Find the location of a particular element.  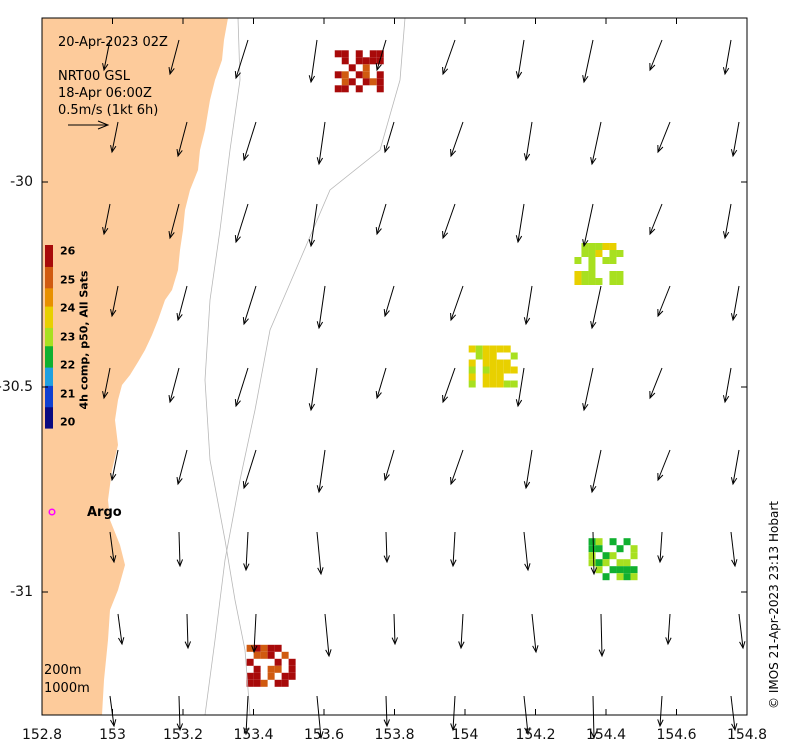

depth-1000m-label: 1000m is located at coordinates (67, 688).